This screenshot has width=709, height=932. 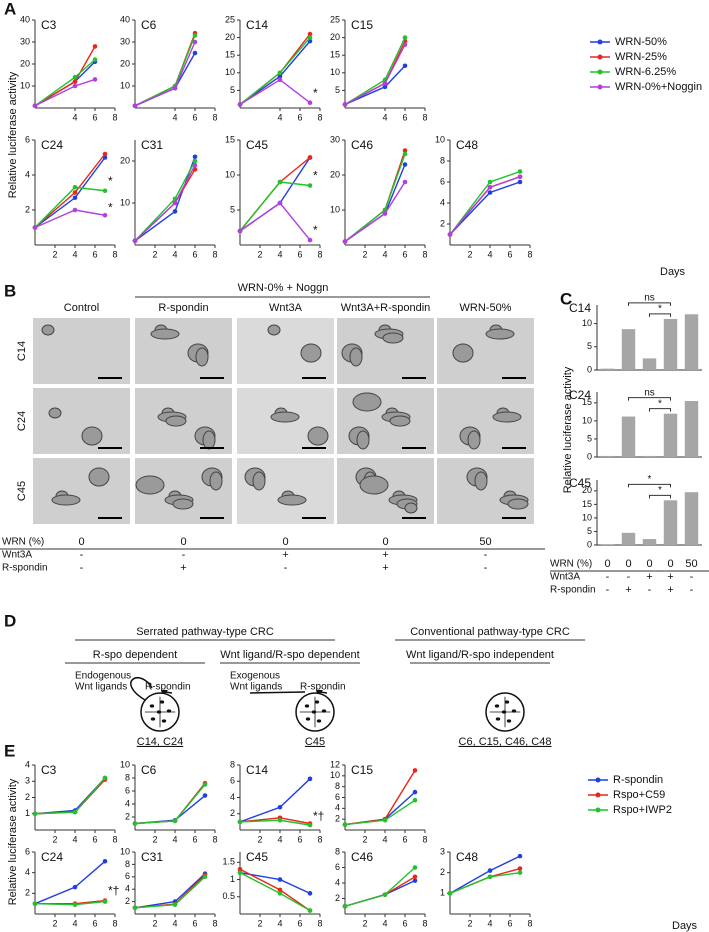 What do you see at coordinates (22, 491) in the screenshot?
I see `row-label: C45` at bounding box center [22, 491].